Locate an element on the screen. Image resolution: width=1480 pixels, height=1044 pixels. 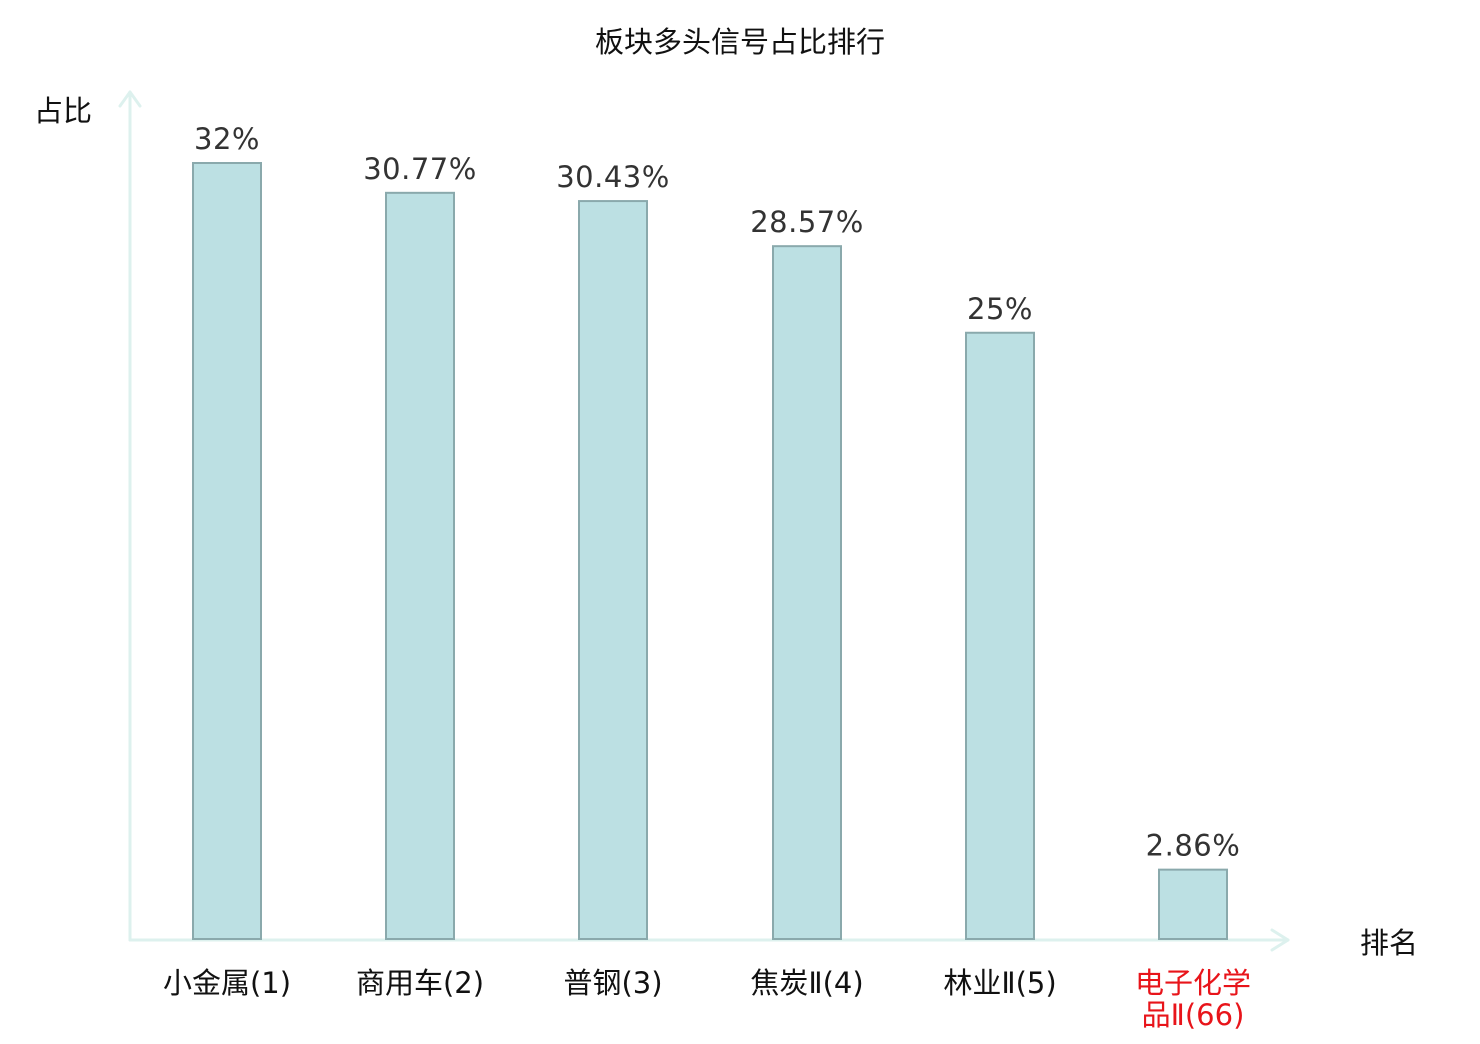
value-label-5: 25% is located at coordinates (1000, 309).